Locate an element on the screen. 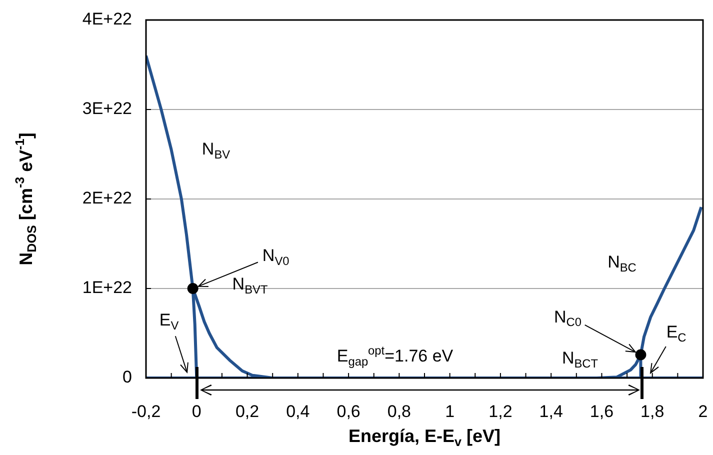 This screenshot has height=455, width=713. x-tick-label: 0,6 is located at coordinates (348, 411).